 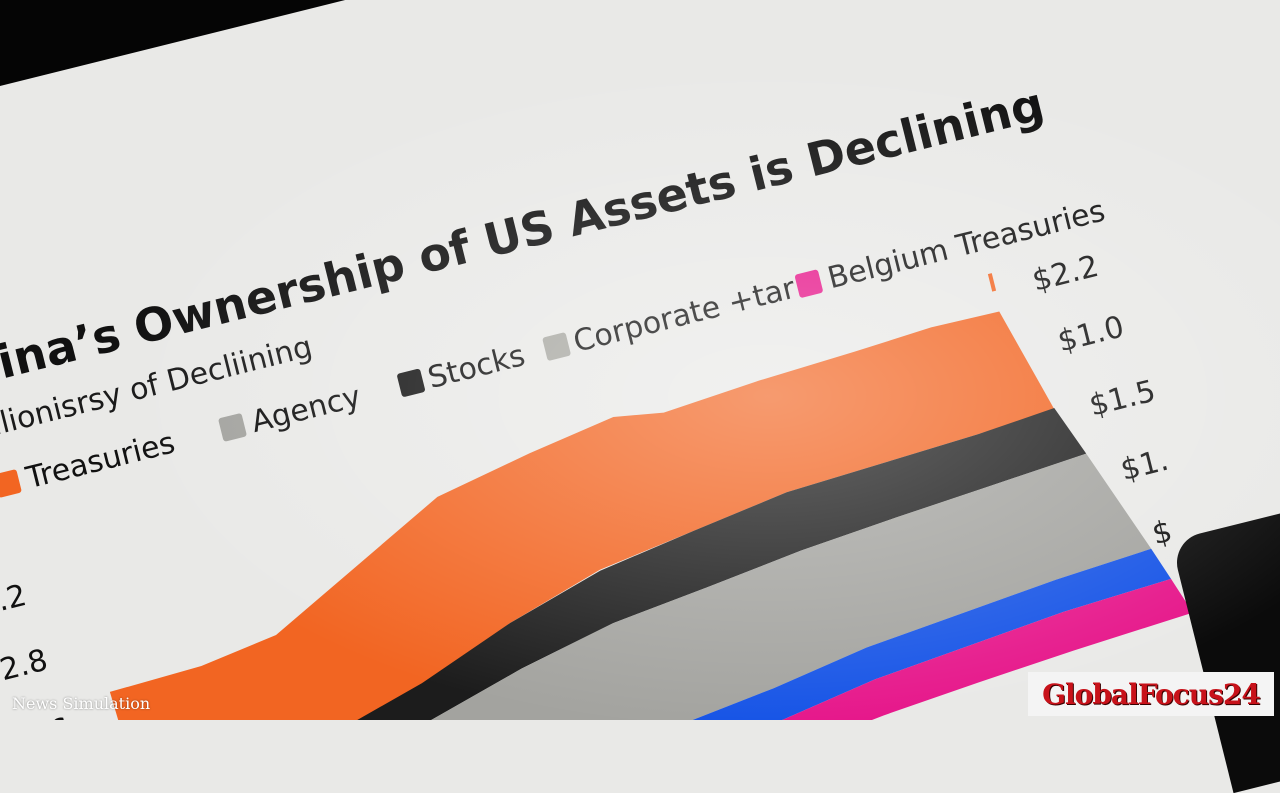 I want to click on y-tick-label: $2.8, so click(x=25, y=668).